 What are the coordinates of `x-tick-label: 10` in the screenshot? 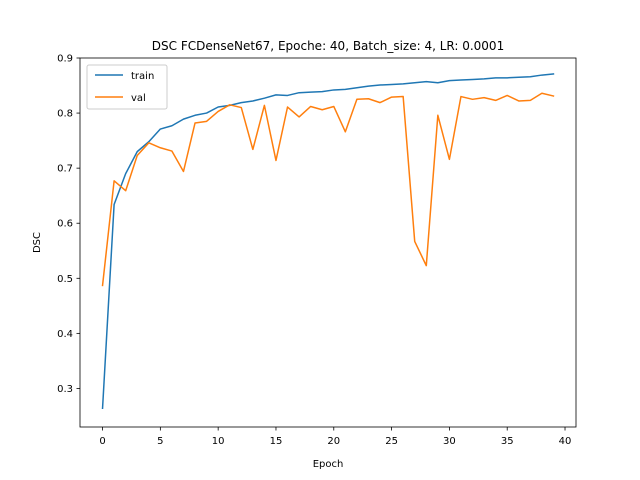 It's located at (218, 441).